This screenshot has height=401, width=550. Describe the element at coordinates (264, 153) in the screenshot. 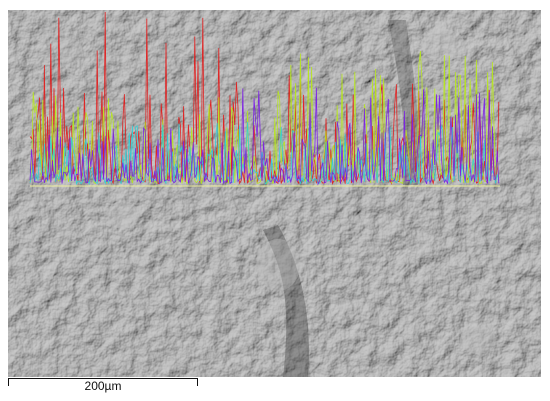

I see `linescan-trace` at that location.